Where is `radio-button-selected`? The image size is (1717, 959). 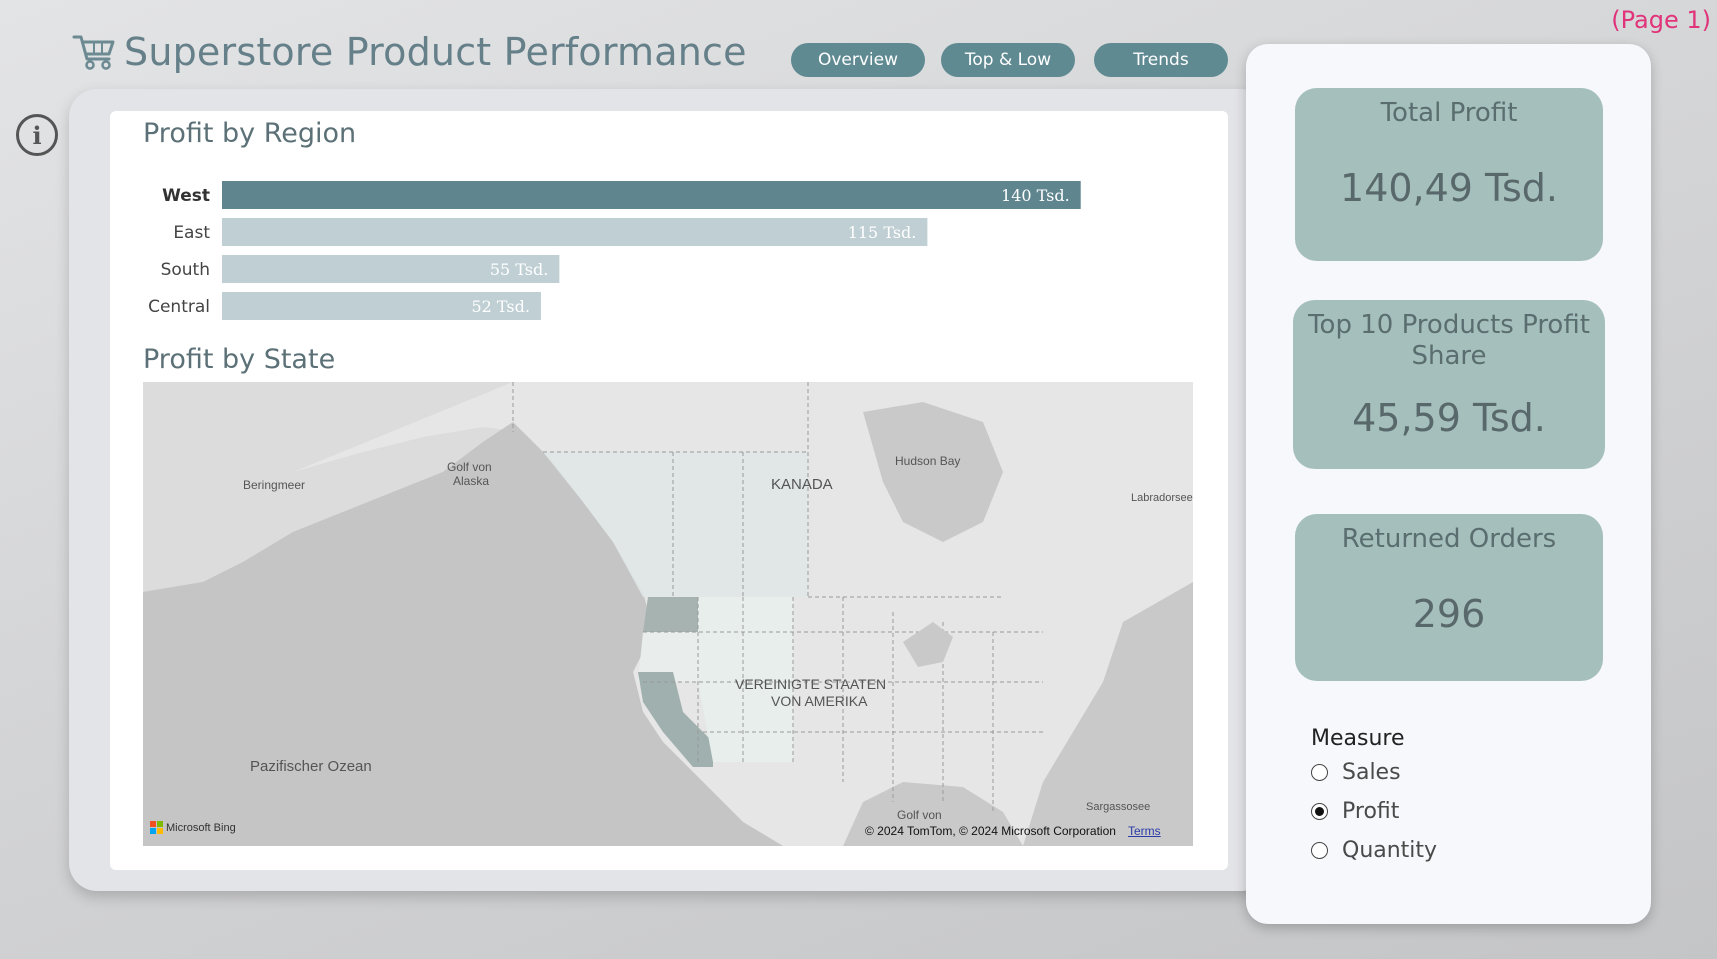
radio-button-selected is located at coordinates (1319, 811).